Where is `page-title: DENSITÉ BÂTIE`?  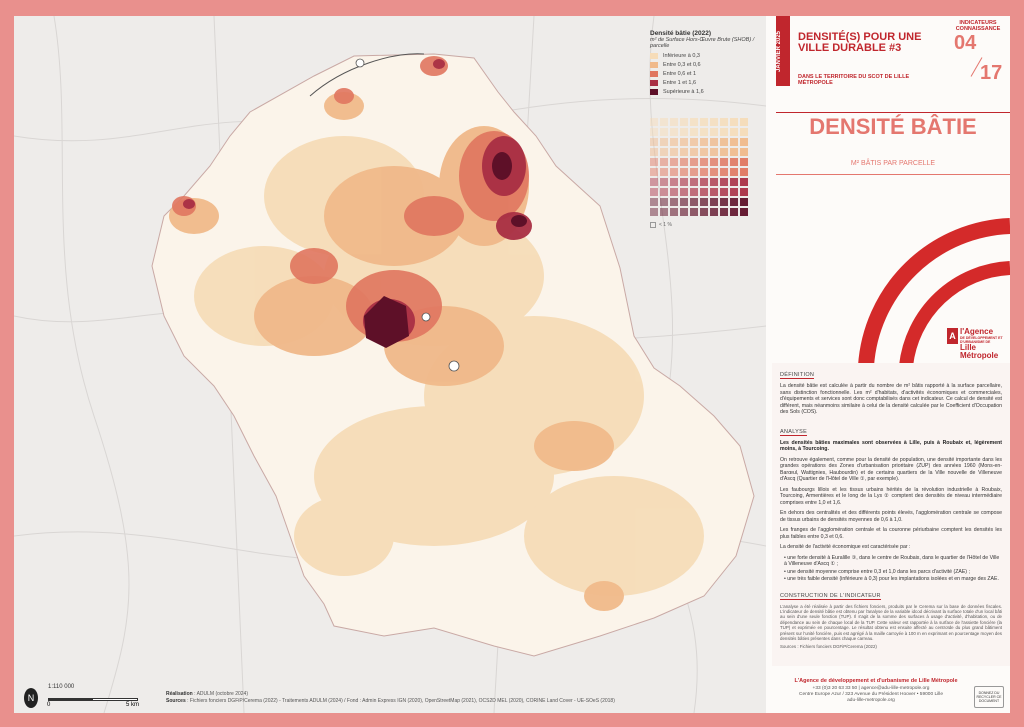 page-title: DENSITÉ BÂTIE is located at coordinates (893, 126).